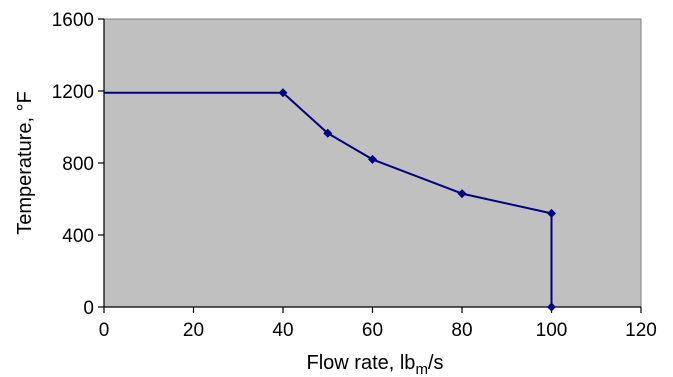 This screenshot has height=377, width=673. I want to click on x-tick-label: 80, so click(461, 330).